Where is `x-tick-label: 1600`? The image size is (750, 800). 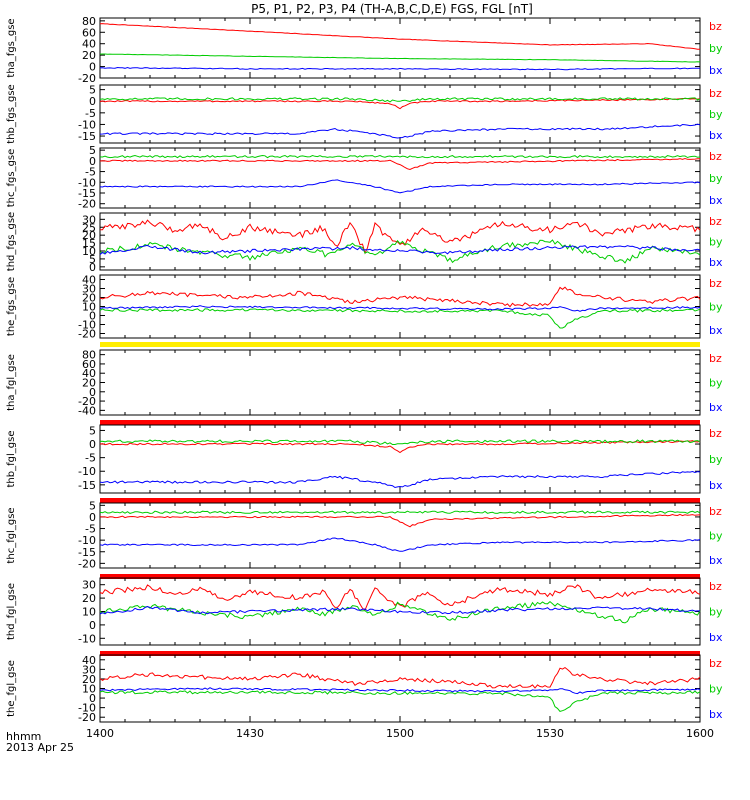
x-tick-label: 1600 is located at coordinates (700, 733).